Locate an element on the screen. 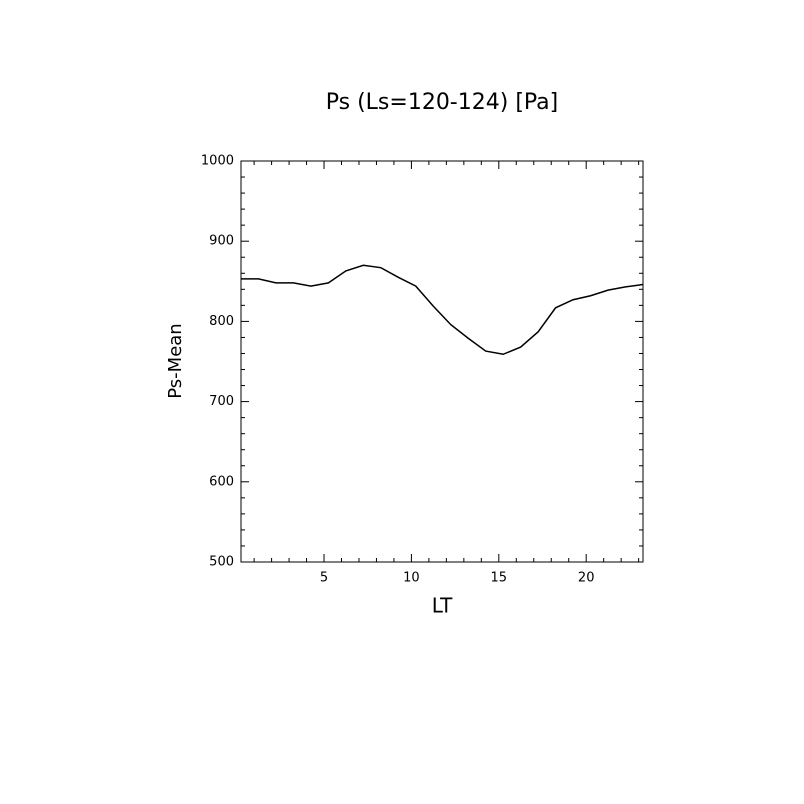 The height and width of the screenshot is (804, 804). y-tick-label: 700 is located at coordinates (221, 401).